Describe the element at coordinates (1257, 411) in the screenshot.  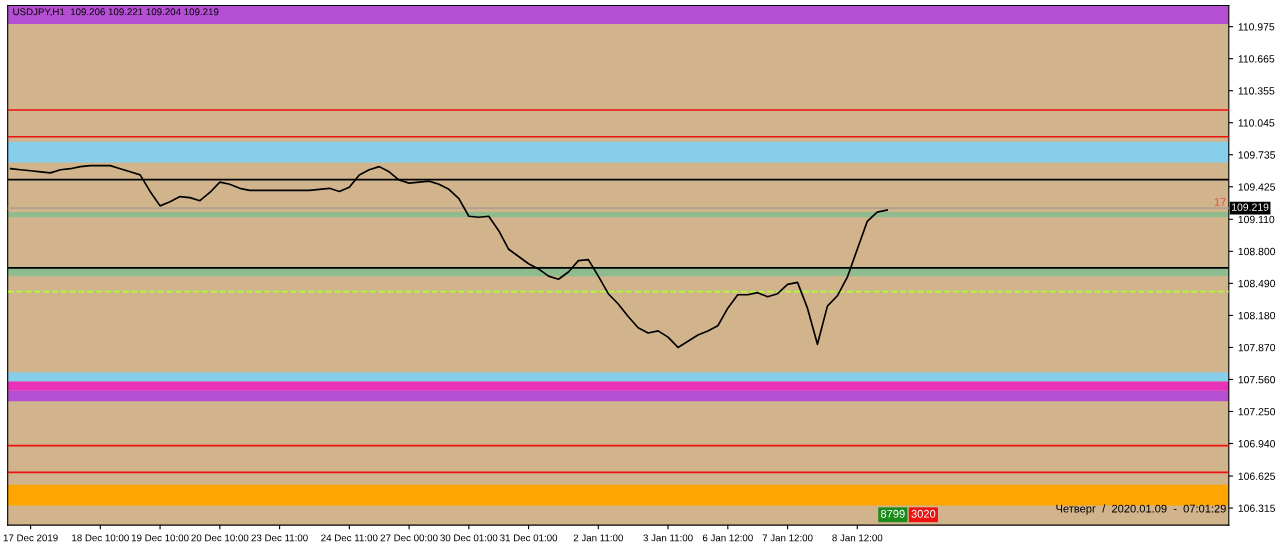
I see `y-tick-label: 107.250` at that location.